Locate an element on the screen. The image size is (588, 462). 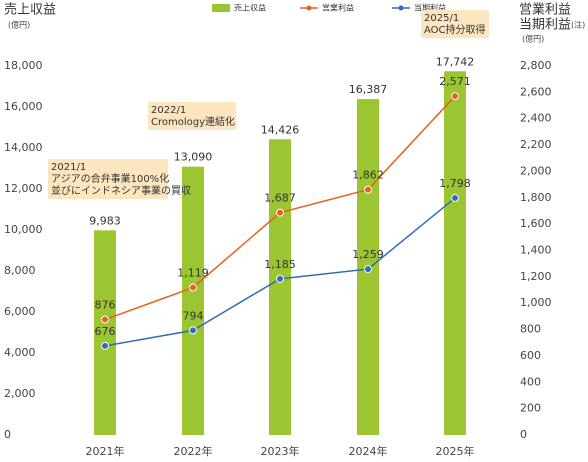
y-axis-unit: (億円) is located at coordinates (19, 25).